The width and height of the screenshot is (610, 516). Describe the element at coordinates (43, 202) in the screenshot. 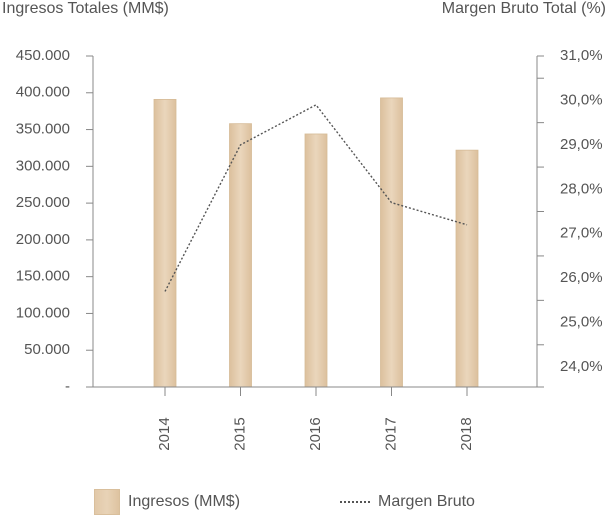

I see `left-tick-label: 250.000` at that location.